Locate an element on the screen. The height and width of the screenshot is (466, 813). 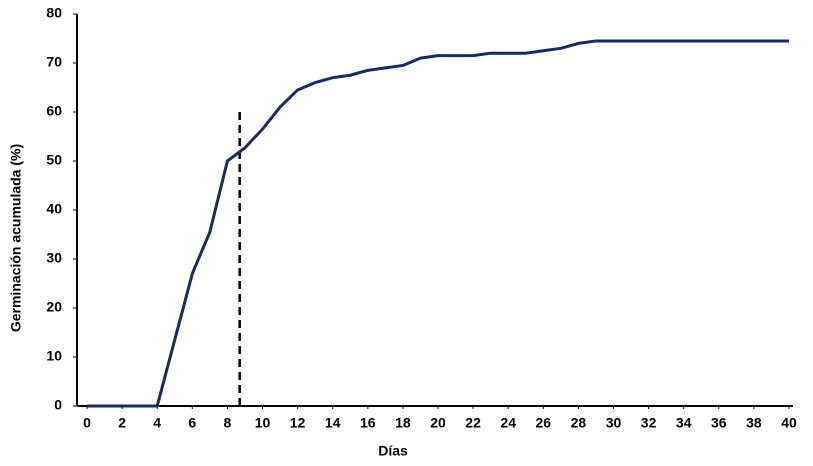
x-tick-label: 12 is located at coordinates (298, 423).